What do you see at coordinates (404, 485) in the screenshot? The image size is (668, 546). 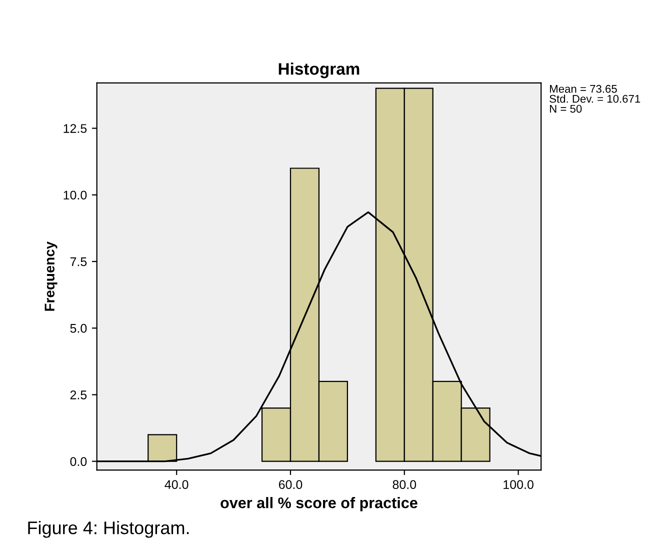 I see `x-tick-label: 80.0` at bounding box center [404, 485].